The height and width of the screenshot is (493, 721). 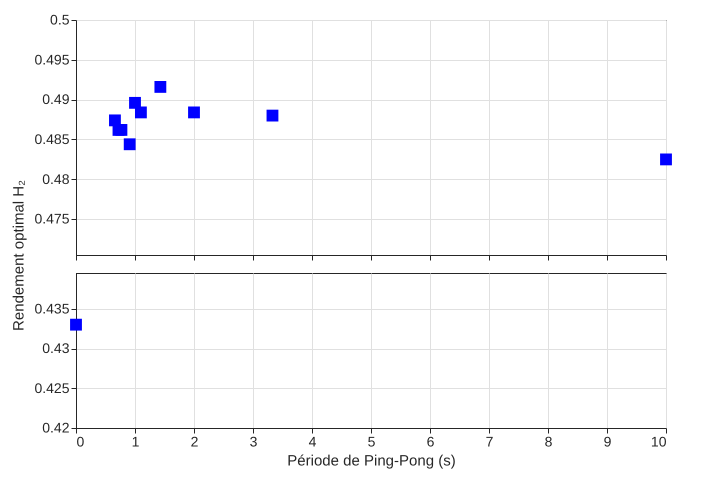 What do you see at coordinates (52, 218) in the screenshot?
I see `y-tick-label: 0.475` at bounding box center [52, 218].